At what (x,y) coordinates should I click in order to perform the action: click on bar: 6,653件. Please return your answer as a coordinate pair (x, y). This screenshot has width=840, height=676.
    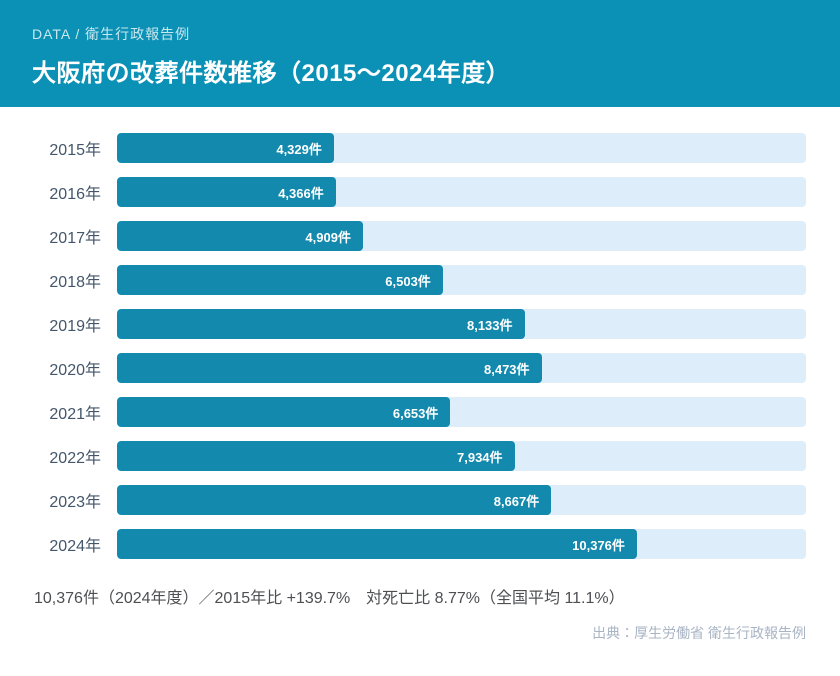
    Looking at the image, I should click on (284, 412).